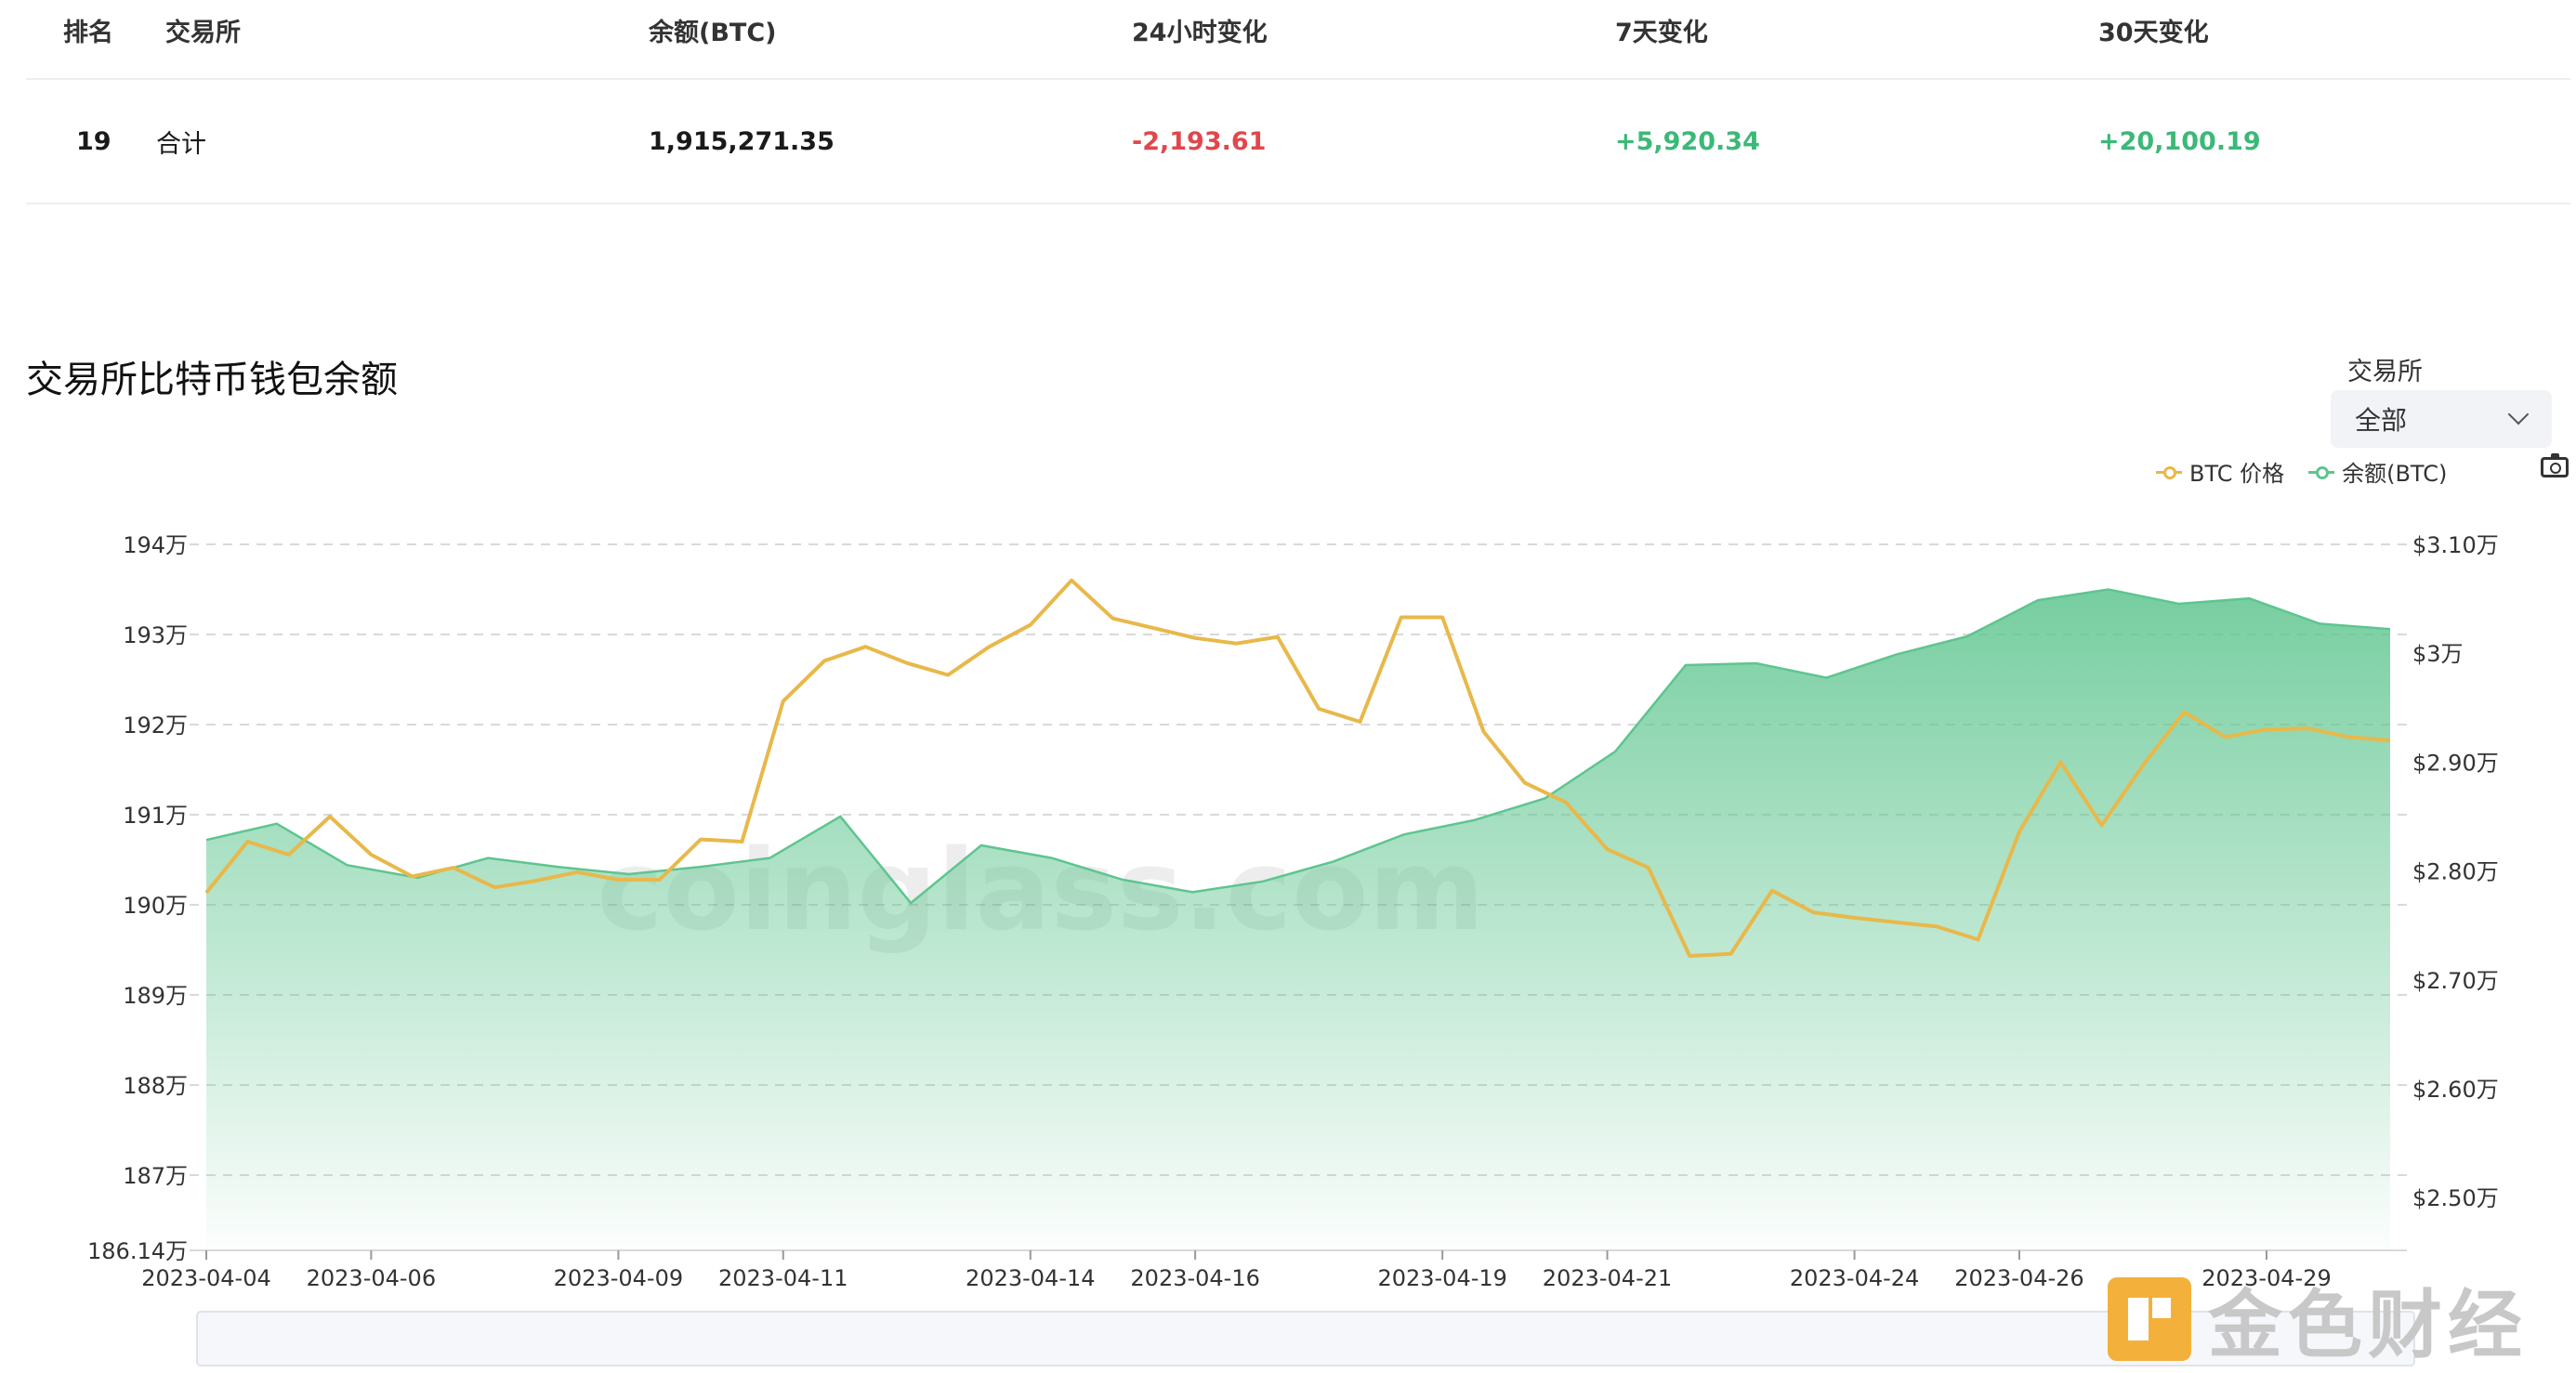  I want to click on left-tick-label: 194万, so click(155, 545).